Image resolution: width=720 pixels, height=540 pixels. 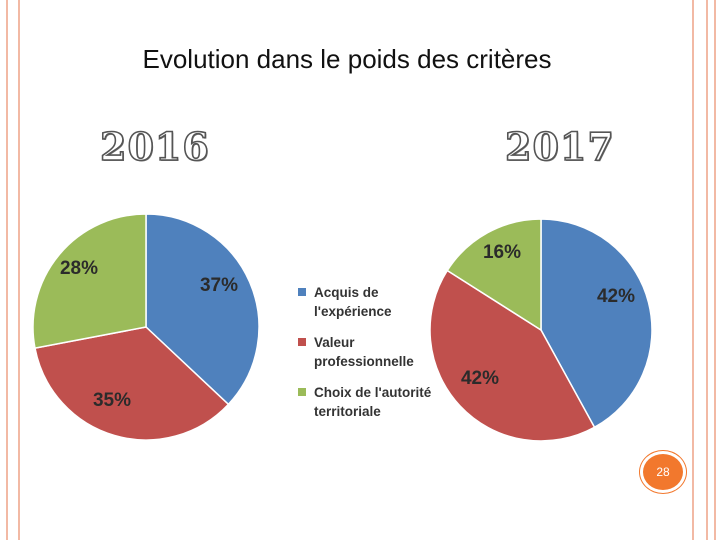 What do you see at coordinates (132, 383) in the screenshot?
I see `pie-slice-2016-valeur` at bounding box center [132, 383].